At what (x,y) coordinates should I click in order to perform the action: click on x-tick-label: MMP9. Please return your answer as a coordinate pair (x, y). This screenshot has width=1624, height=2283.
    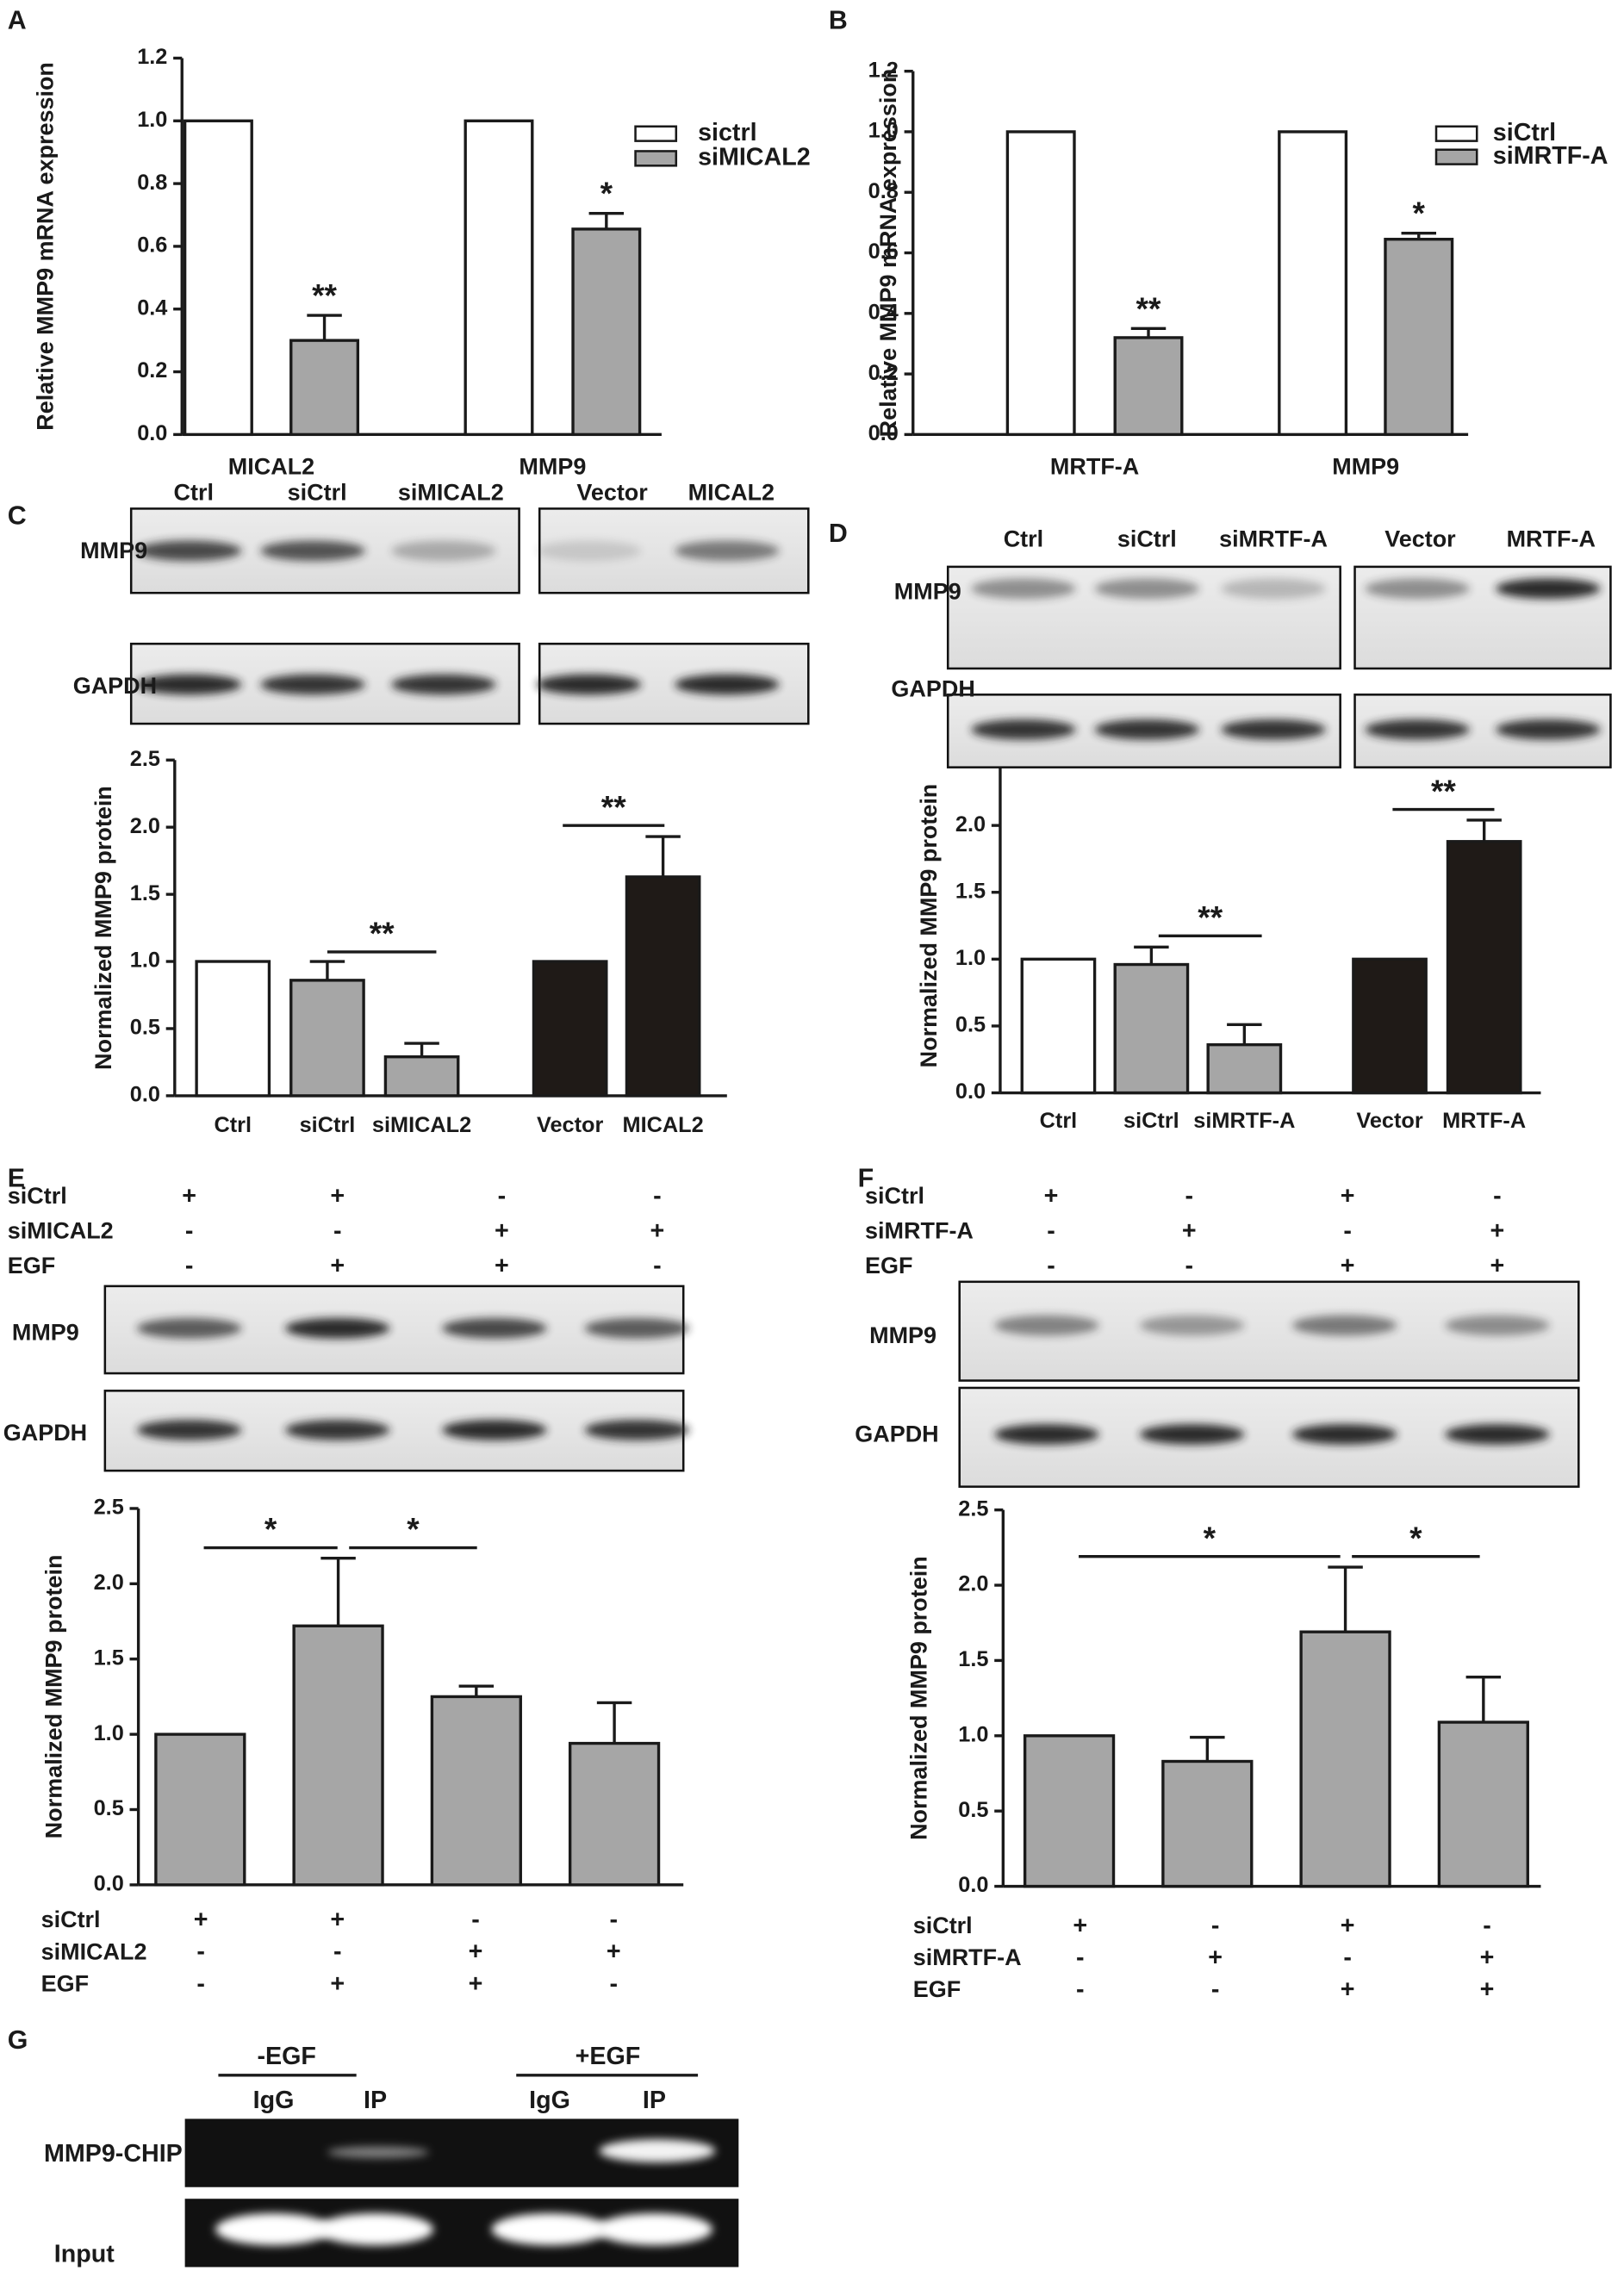
    Looking at the image, I should click on (553, 466).